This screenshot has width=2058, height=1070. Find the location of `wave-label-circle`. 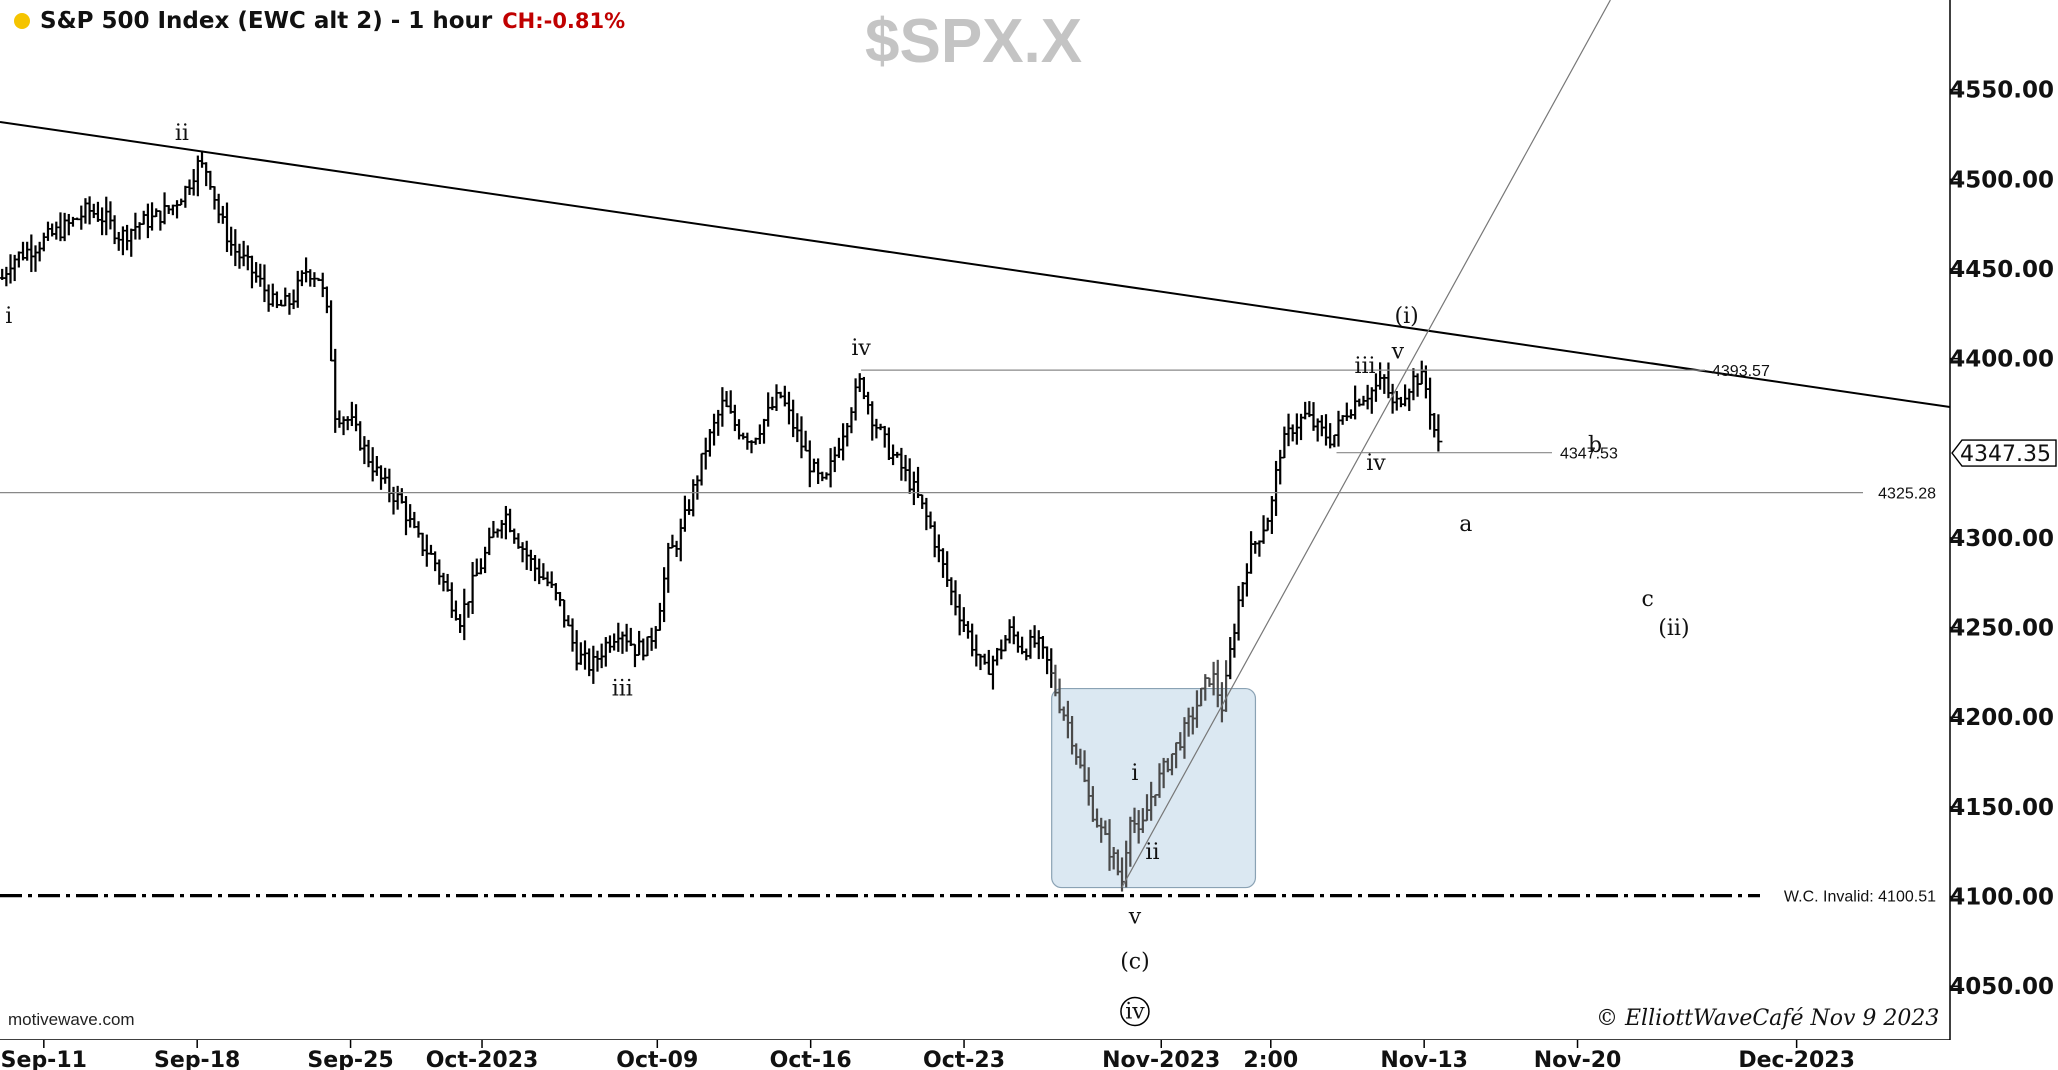

wave-label-circle is located at coordinates (1135, 1011).